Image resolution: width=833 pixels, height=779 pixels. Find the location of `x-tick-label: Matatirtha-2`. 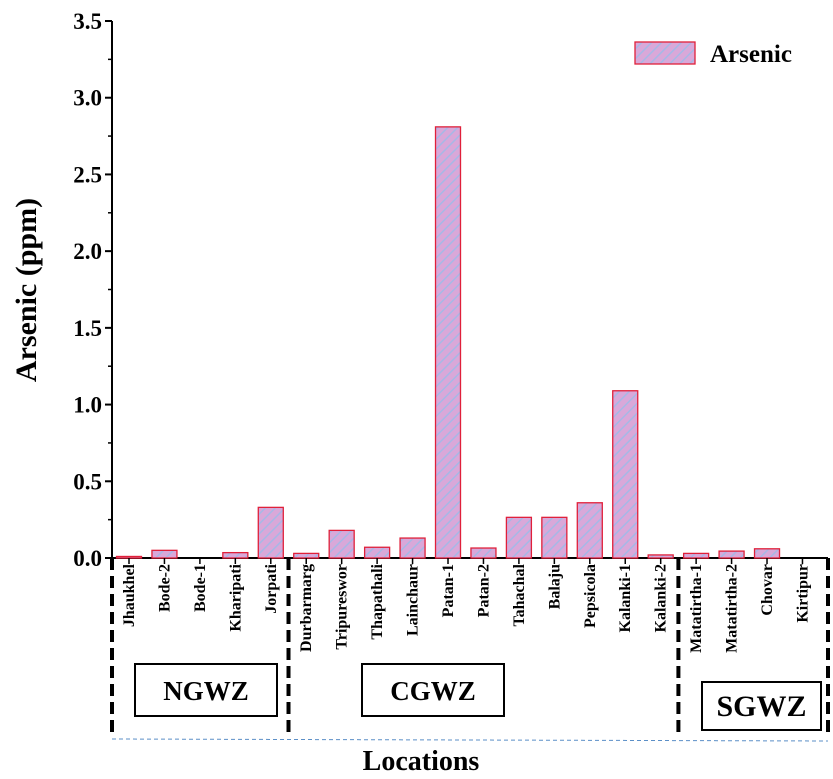

x-tick-label: Matatirtha-2 is located at coordinates (732, 608).